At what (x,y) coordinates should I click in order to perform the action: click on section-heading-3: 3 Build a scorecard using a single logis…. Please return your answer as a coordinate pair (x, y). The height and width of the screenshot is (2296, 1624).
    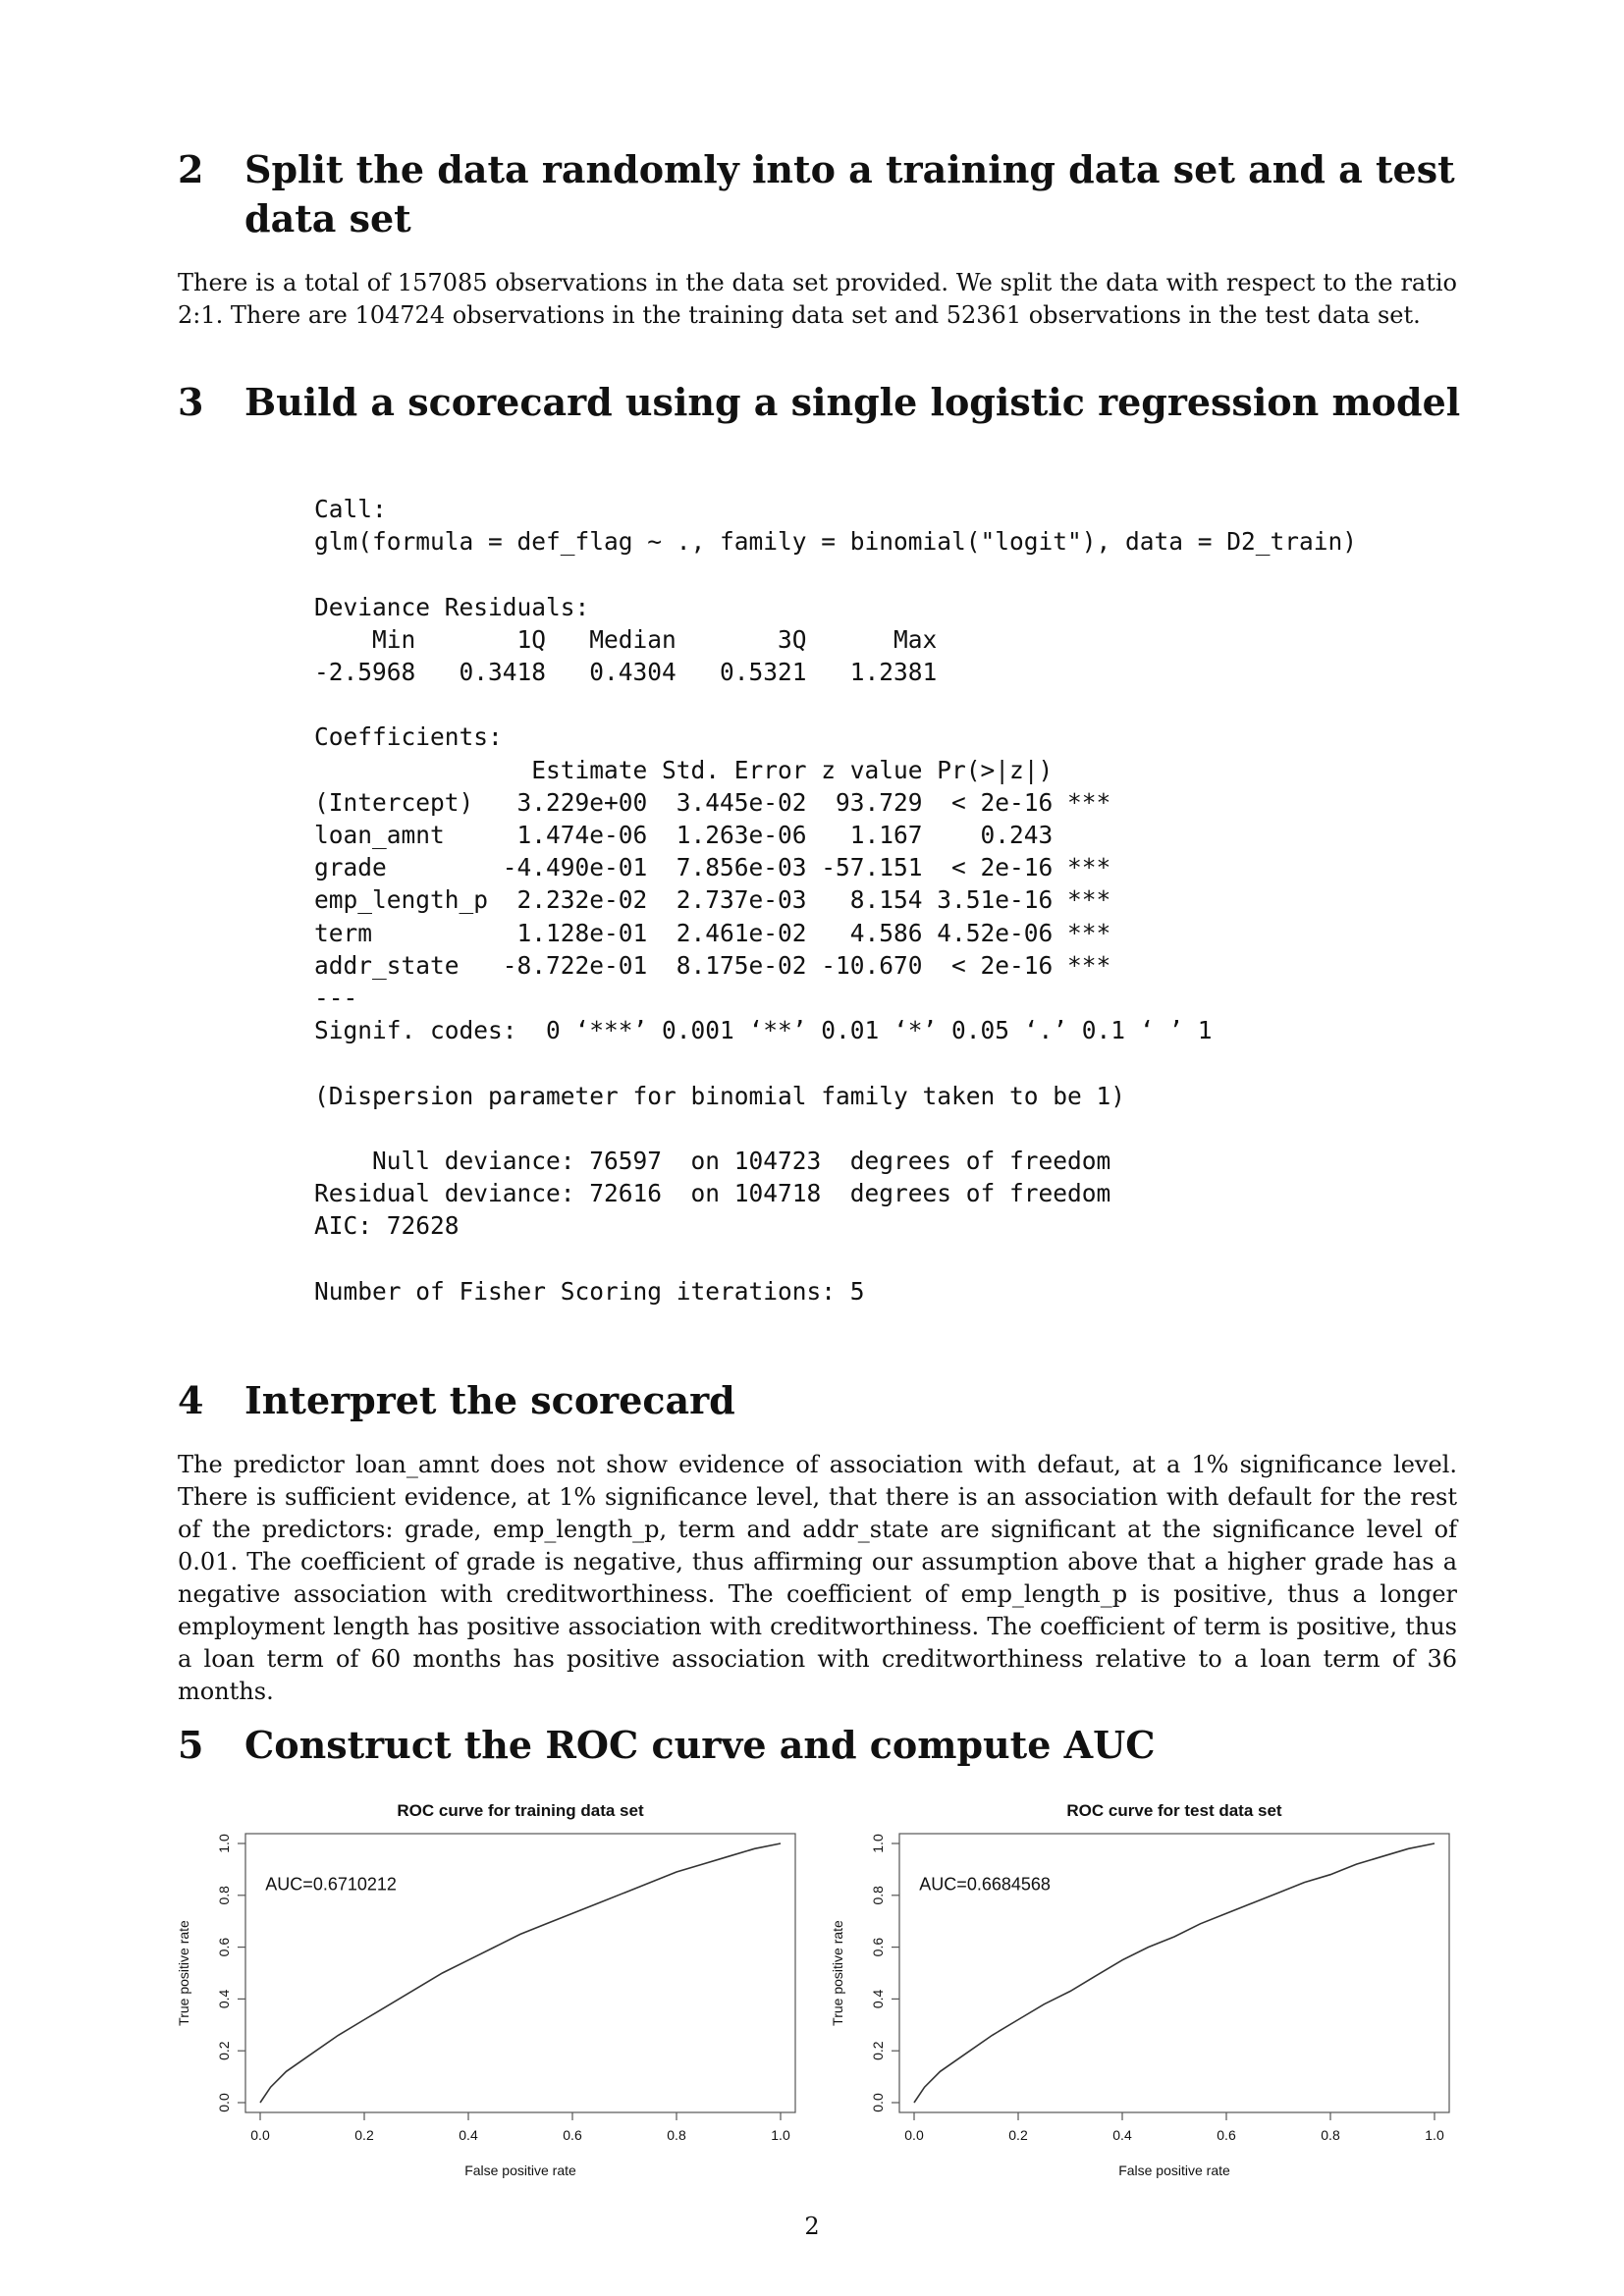
    Looking at the image, I should click on (826, 402).